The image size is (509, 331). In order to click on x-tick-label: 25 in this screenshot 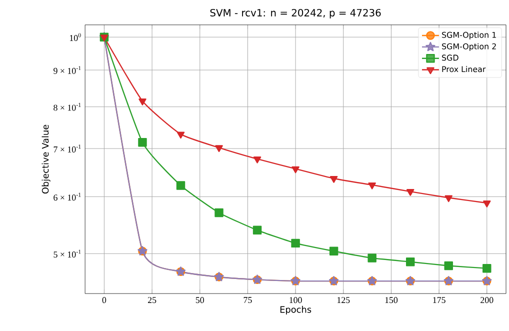, I will do `click(152, 299)`.